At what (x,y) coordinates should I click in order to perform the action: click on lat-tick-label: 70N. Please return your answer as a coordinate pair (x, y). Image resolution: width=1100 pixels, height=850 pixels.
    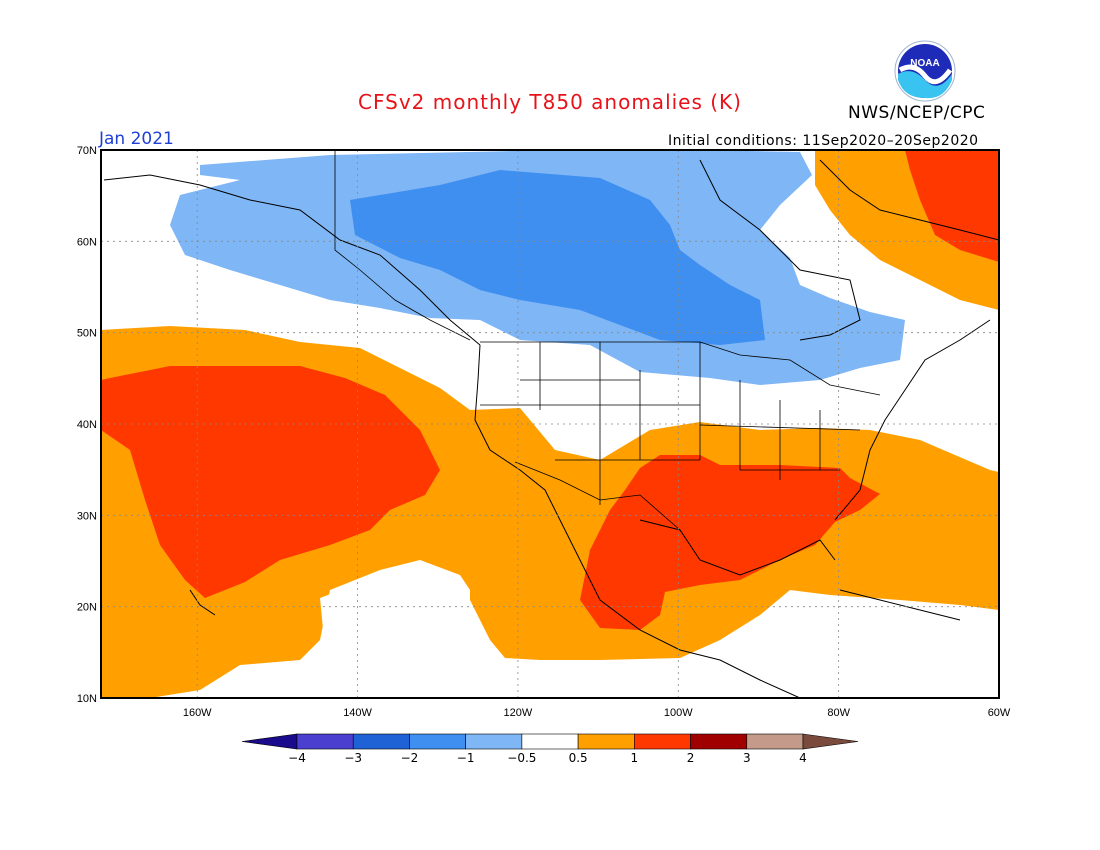
    Looking at the image, I should click on (87, 151).